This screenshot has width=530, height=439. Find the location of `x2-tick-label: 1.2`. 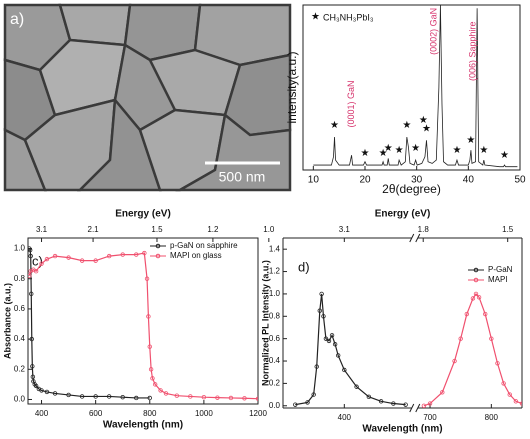

x2-tick-label: 1.2 is located at coordinates (213, 229).